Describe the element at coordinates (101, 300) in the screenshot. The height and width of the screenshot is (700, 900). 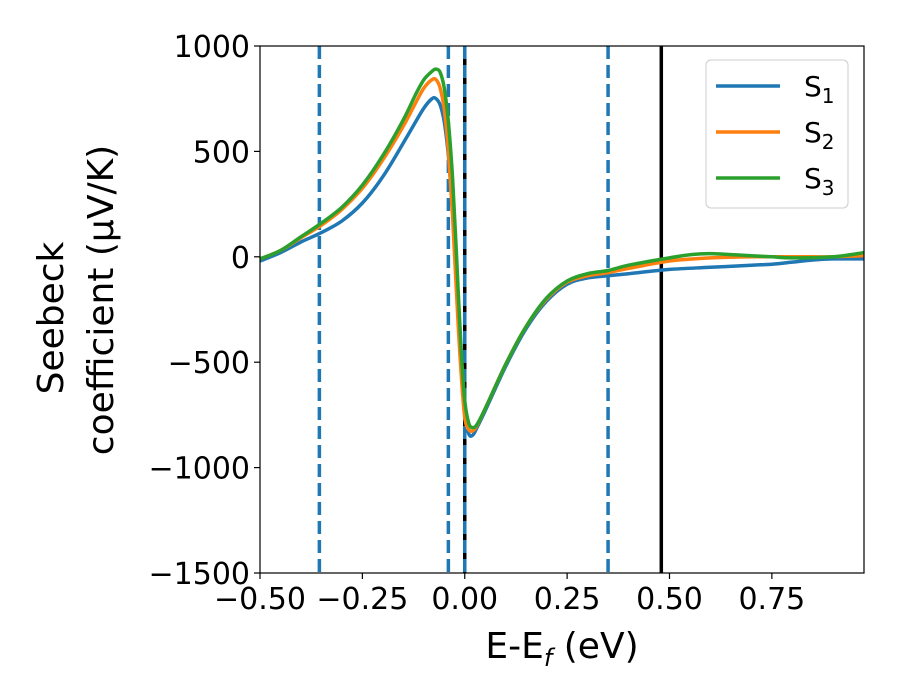
I see `y-axis-label-line2: coefficient (μV/K)` at that location.